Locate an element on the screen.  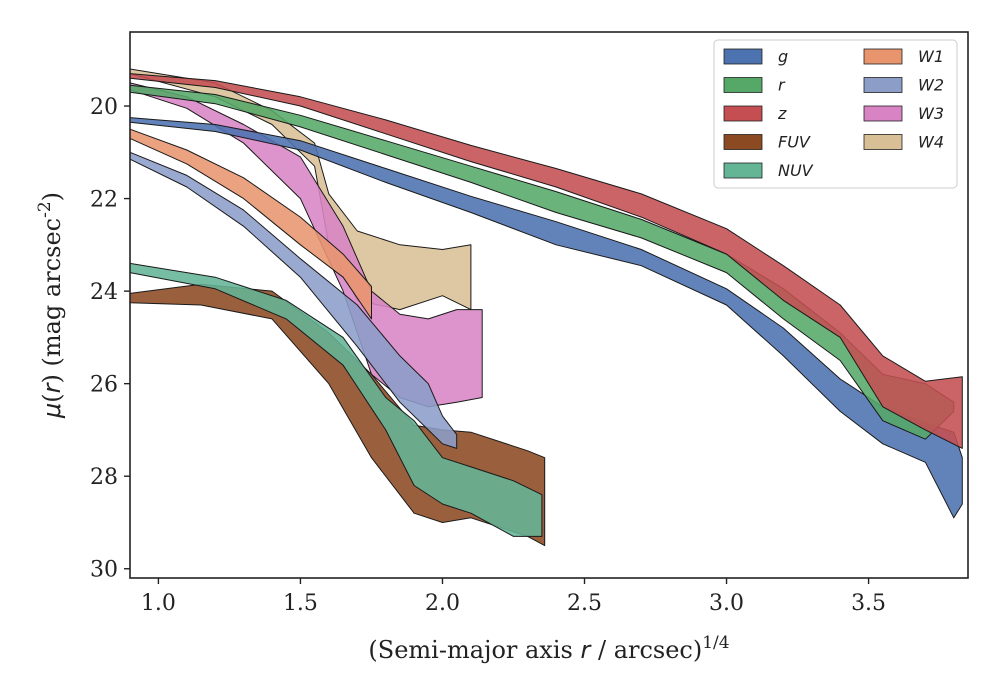
legend-swatch-nuv is located at coordinates (743, 170).